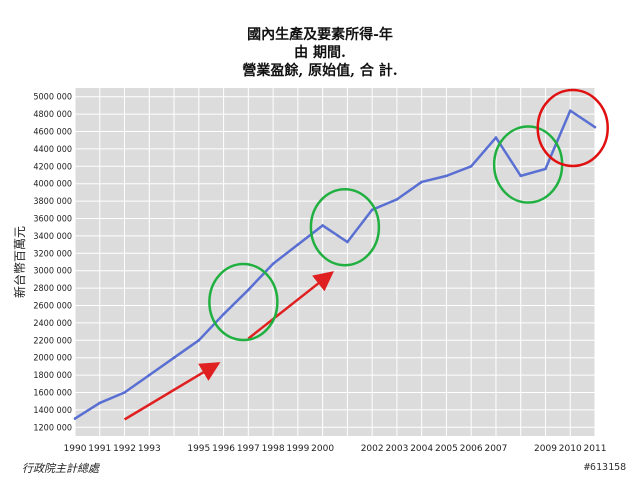 The image size is (640, 480). I want to click on y-tick-label: 1800 000, so click(52, 376).